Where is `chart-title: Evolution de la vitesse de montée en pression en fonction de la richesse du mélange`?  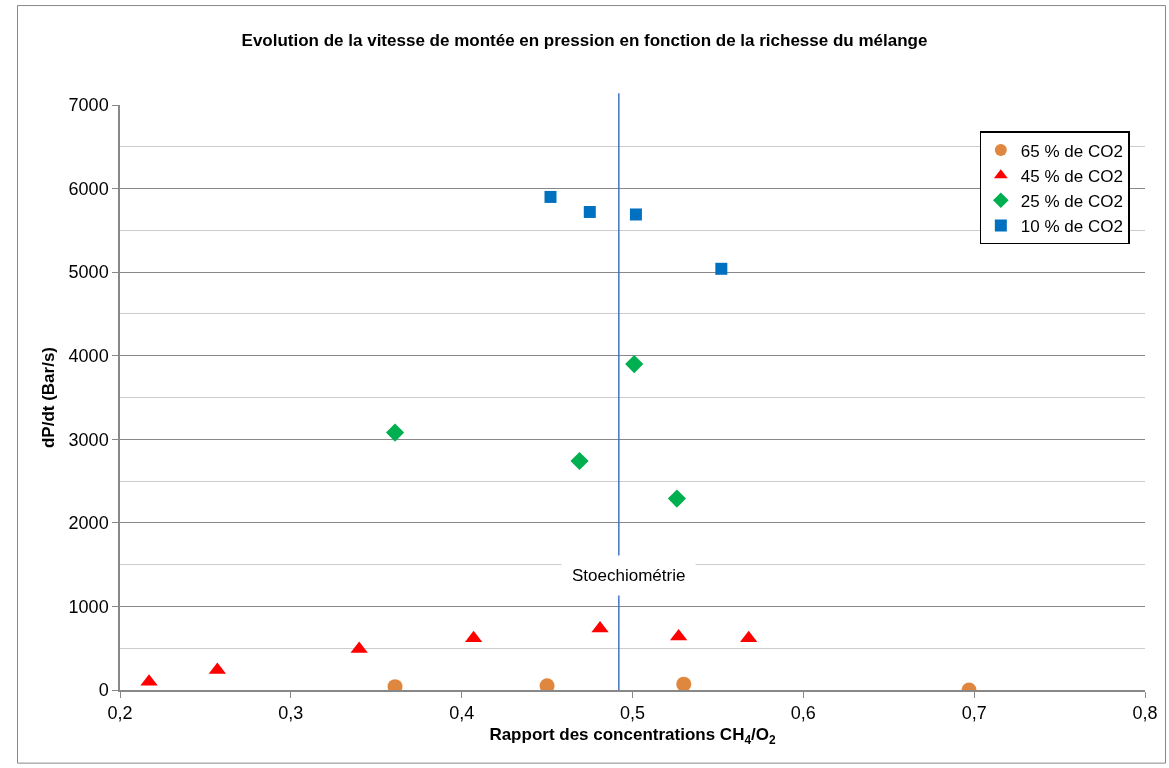
chart-title: Evolution de la vitesse de montée en pression en fonction de la richesse du mélange is located at coordinates (584, 41).